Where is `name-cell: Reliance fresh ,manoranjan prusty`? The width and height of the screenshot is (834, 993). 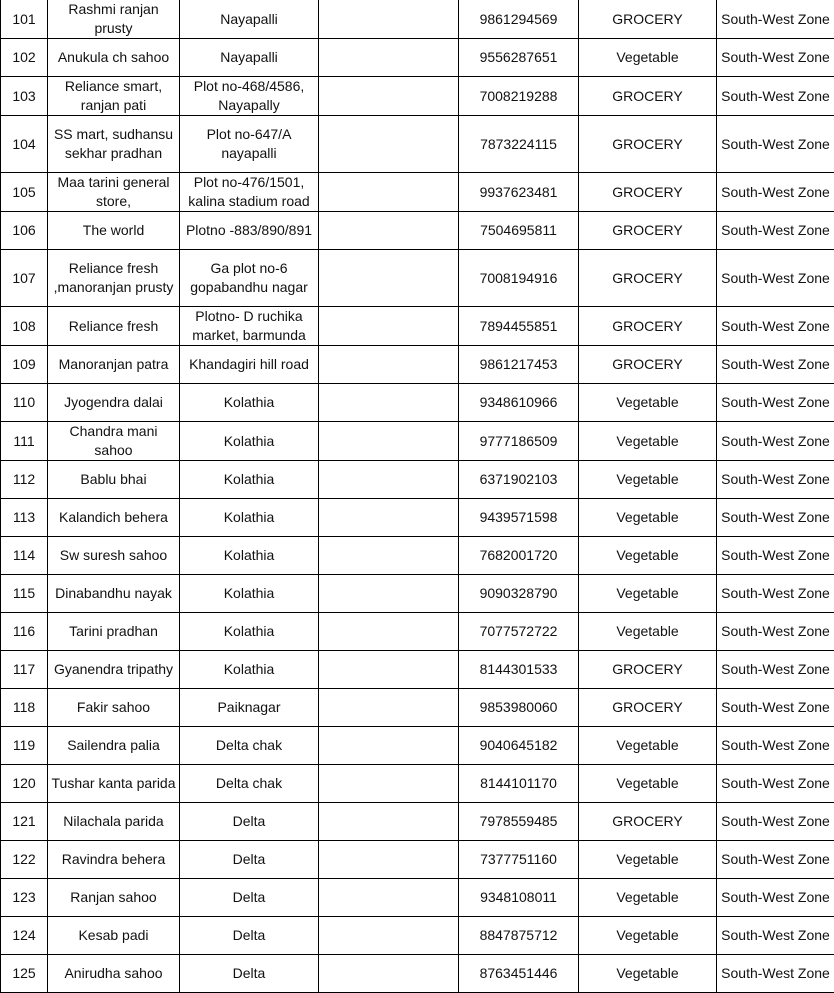
name-cell: Reliance fresh ,manoranjan prusty is located at coordinates (114, 278).